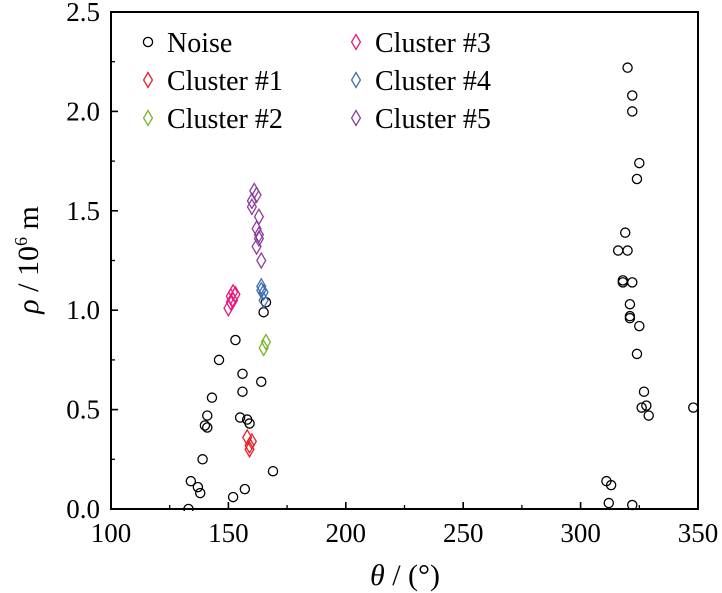 The width and height of the screenshot is (722, 593). What do you see at coordinates (698, 533) in the screenshot?
I see `x-tick-label-5: 350` at bounding box center [698, 533].